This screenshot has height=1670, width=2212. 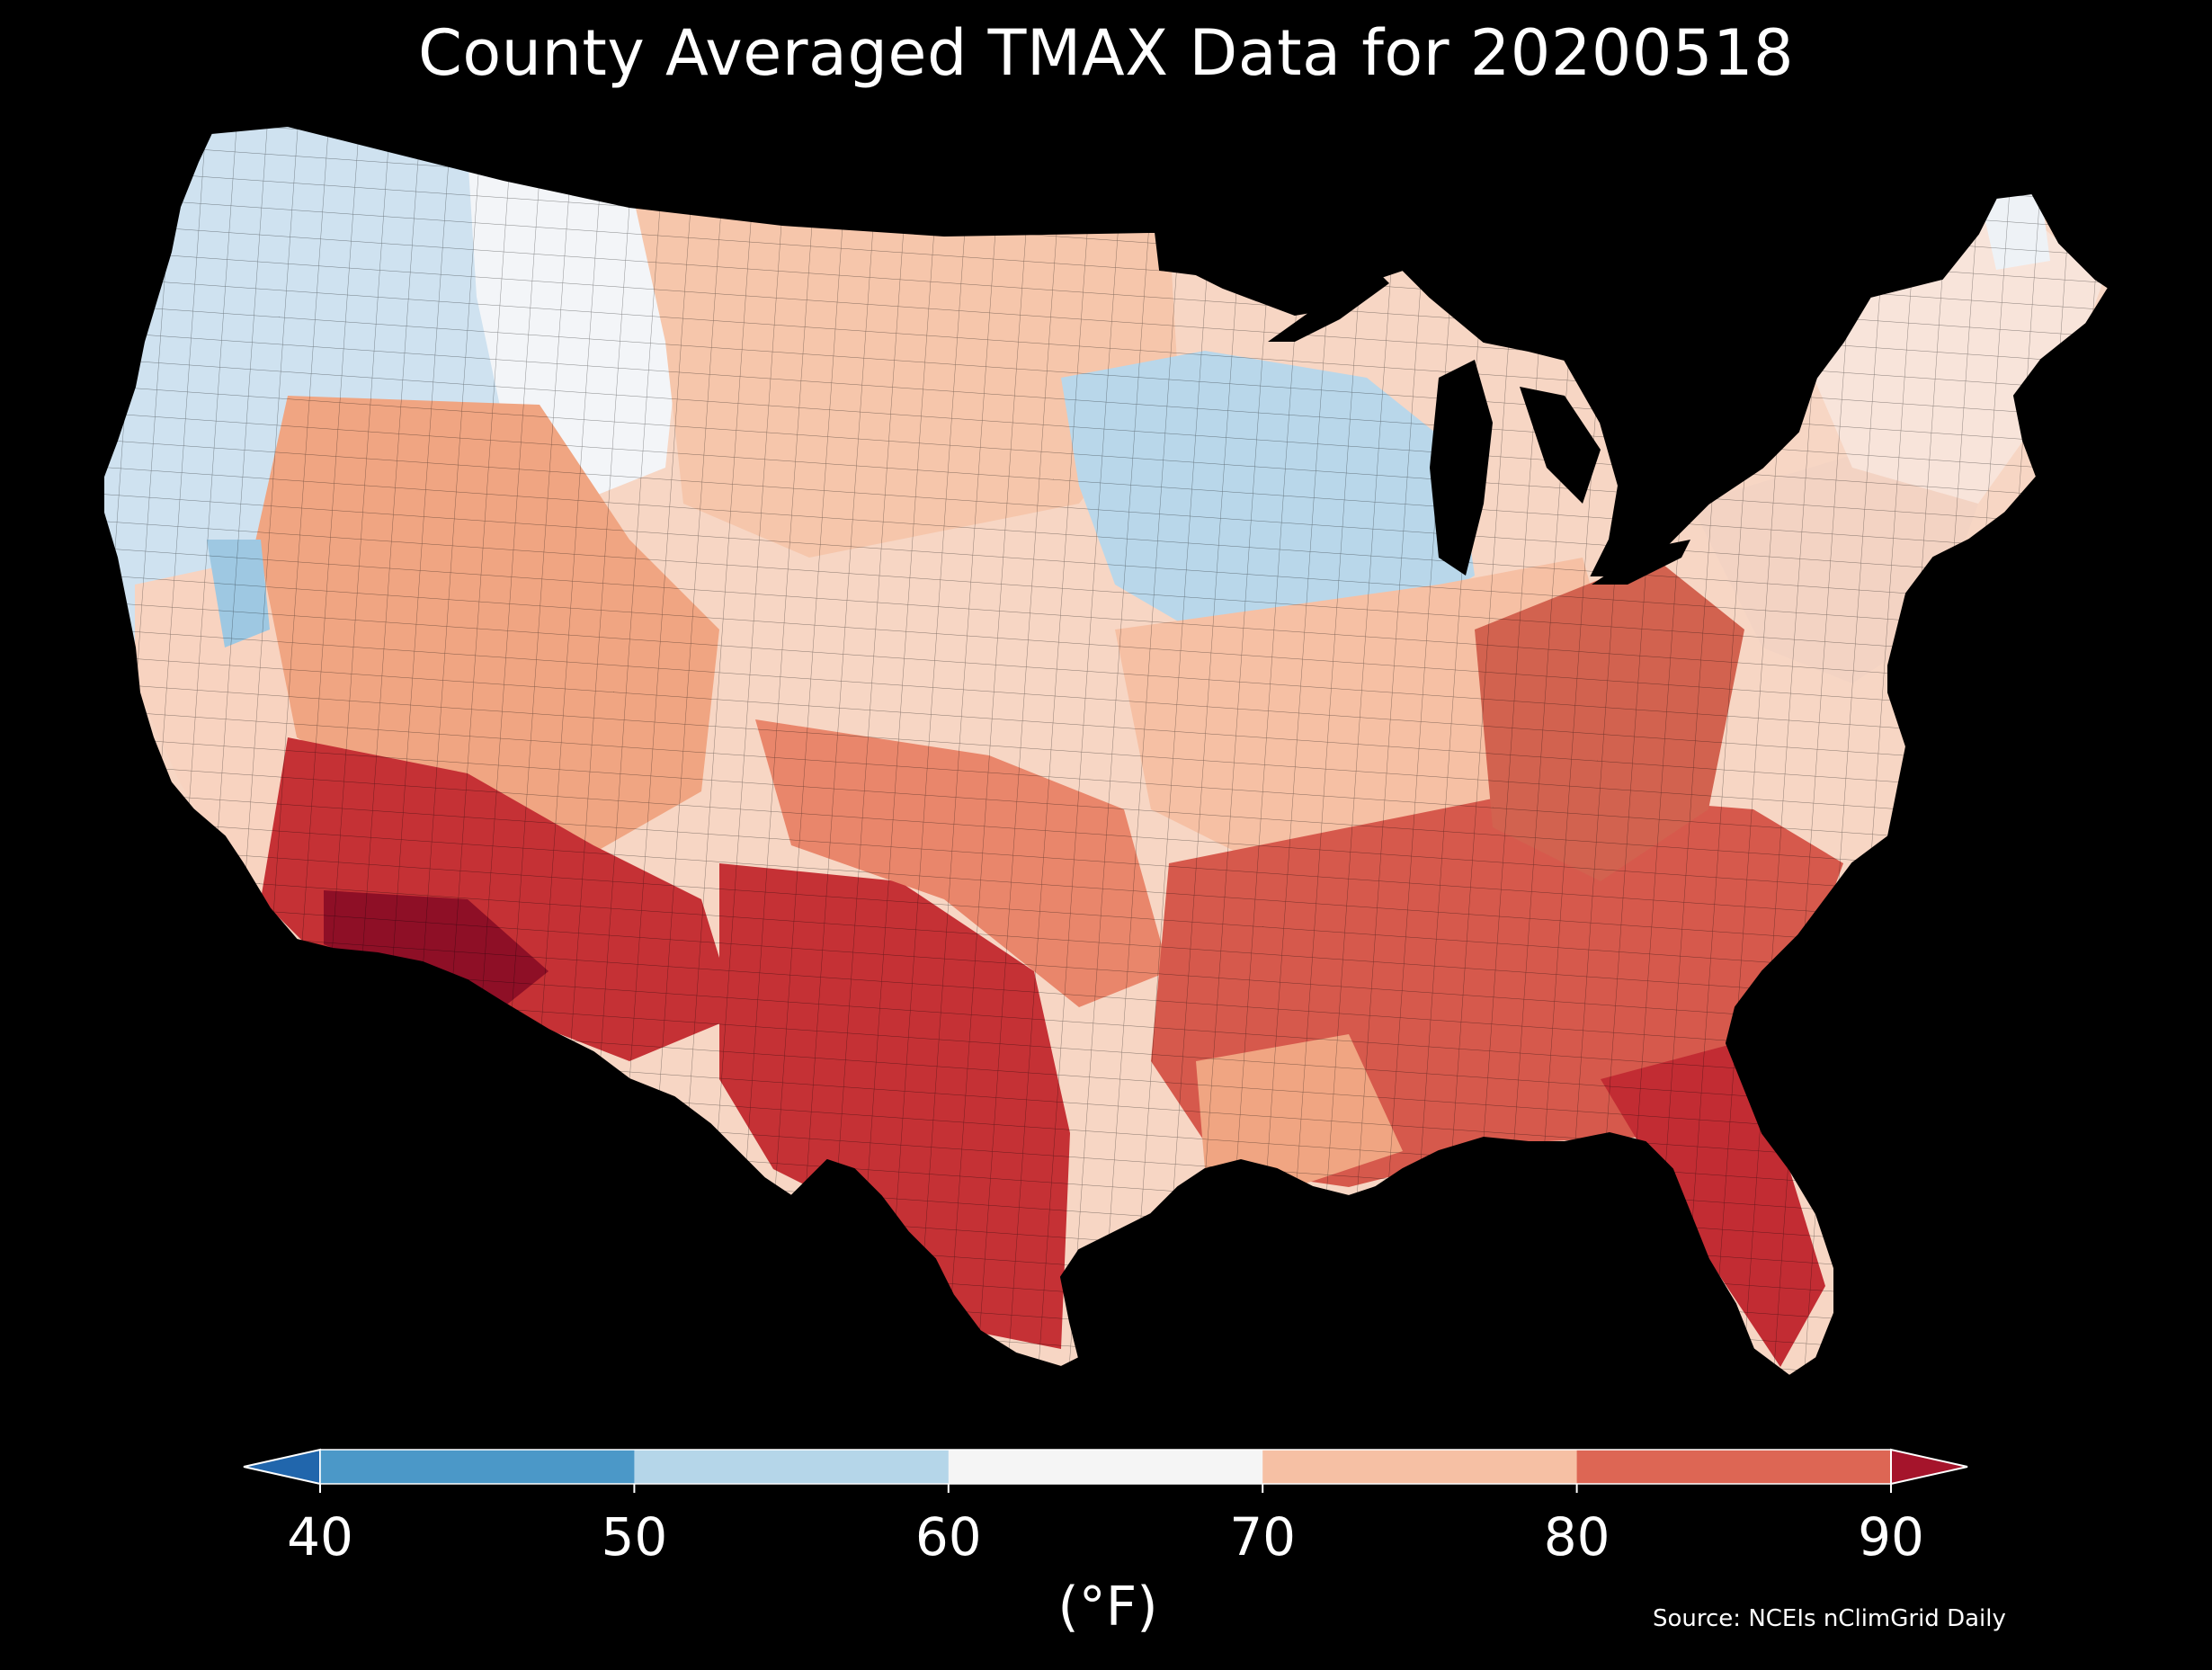 I want to click on source-credit: Source: NCEIs nClimGrid Daily, so click(x=1829, y=1618).